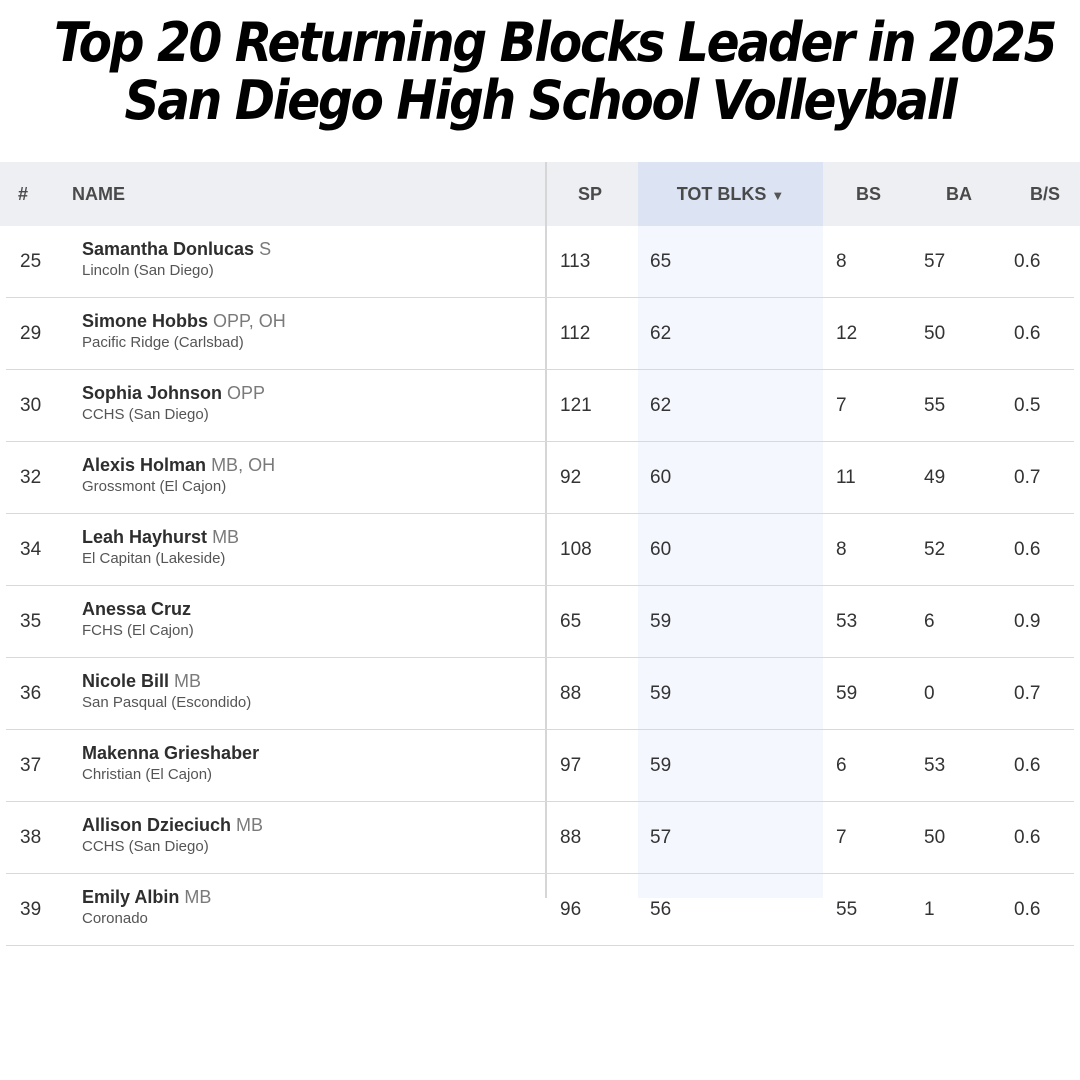 The width and height of the screenshot is (1080, 1080). What do you see at coordinates (31, 621) in the screenshot?
I see `rank-cell: 35` at bounding box center [31, 621].